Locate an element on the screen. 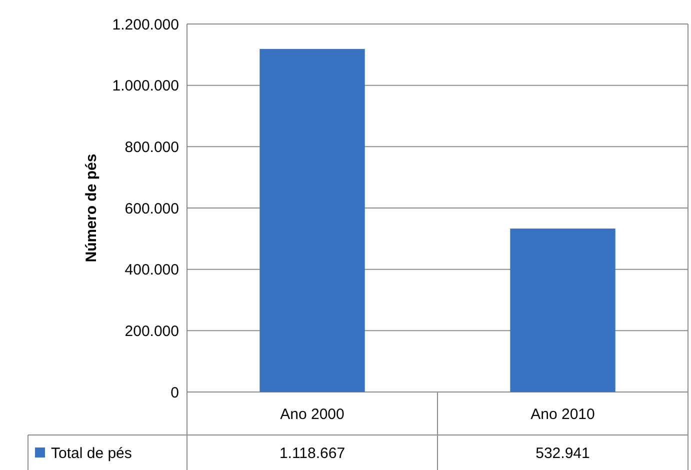 The width and height of the screenshot is (691, 470). y-tick-label: 0 is located at coordinates (174, 393).